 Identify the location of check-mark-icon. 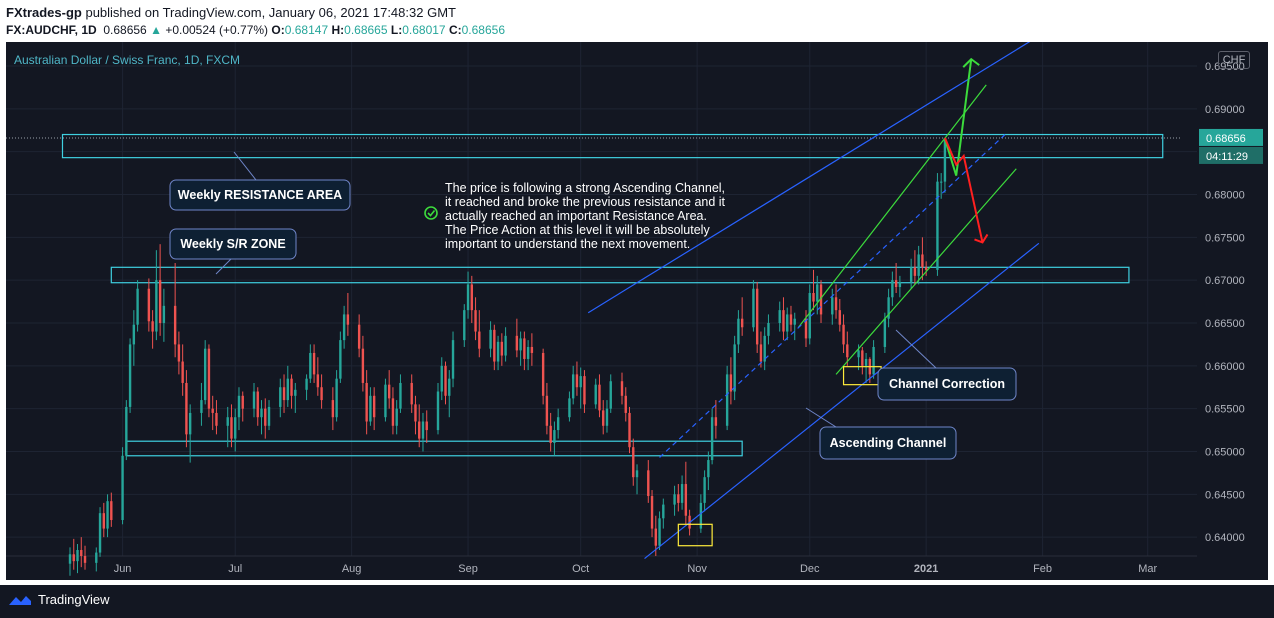
(431, 213).